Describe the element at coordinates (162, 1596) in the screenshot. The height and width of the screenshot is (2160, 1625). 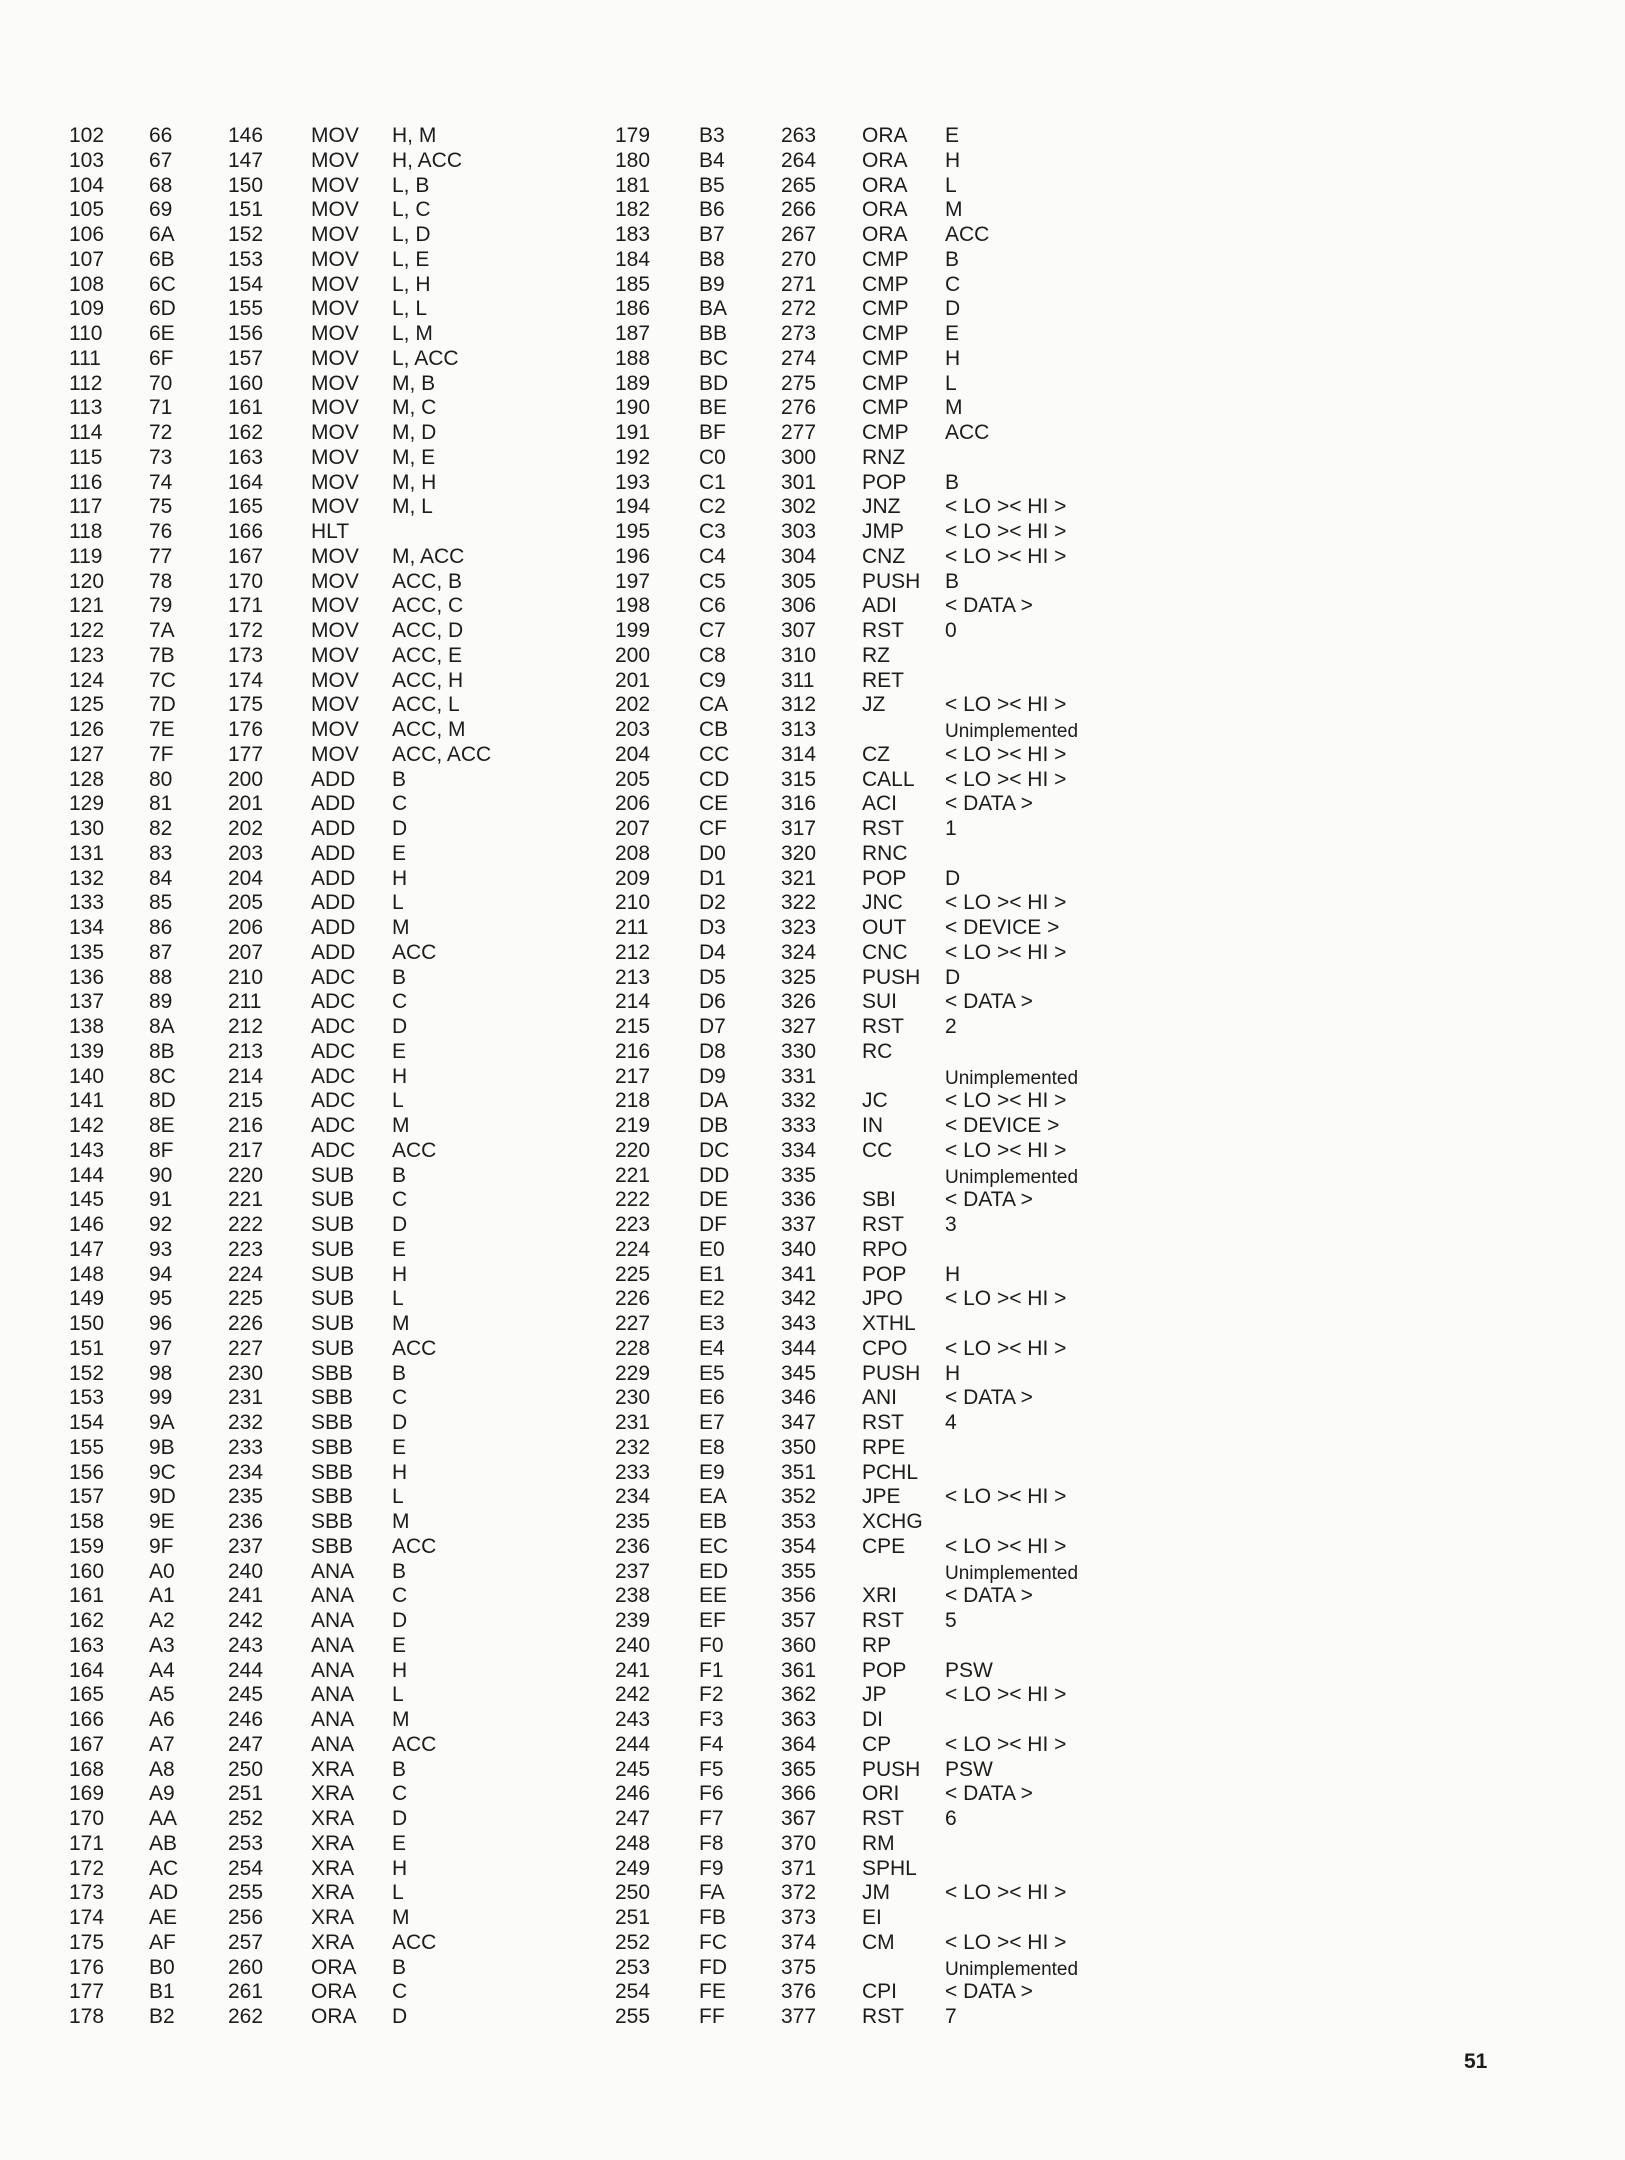
I see `hex-cell: A1` at that location.